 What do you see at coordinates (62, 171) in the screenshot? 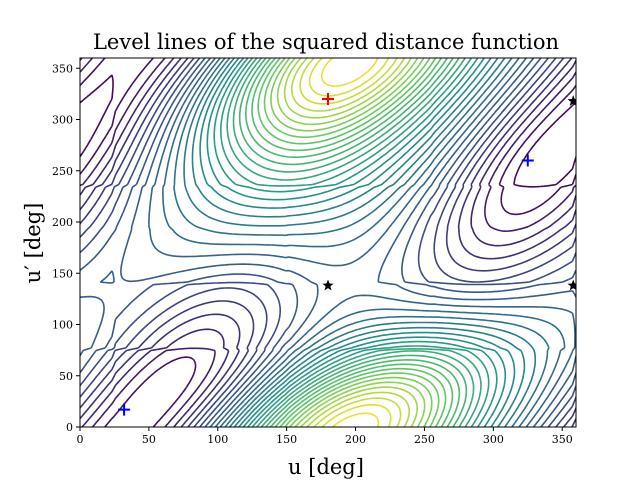
I see `y-tick-label: 250` at bounding box center [62, 171].